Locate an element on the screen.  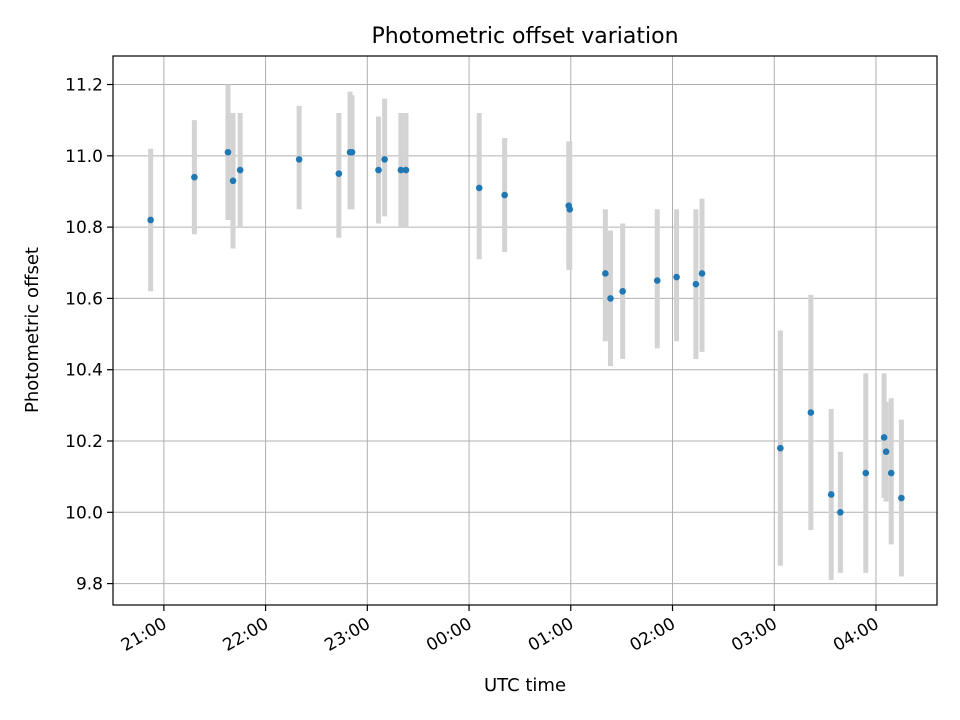
y-axis-label: Photometric offset is located at coordinates (32, 330).